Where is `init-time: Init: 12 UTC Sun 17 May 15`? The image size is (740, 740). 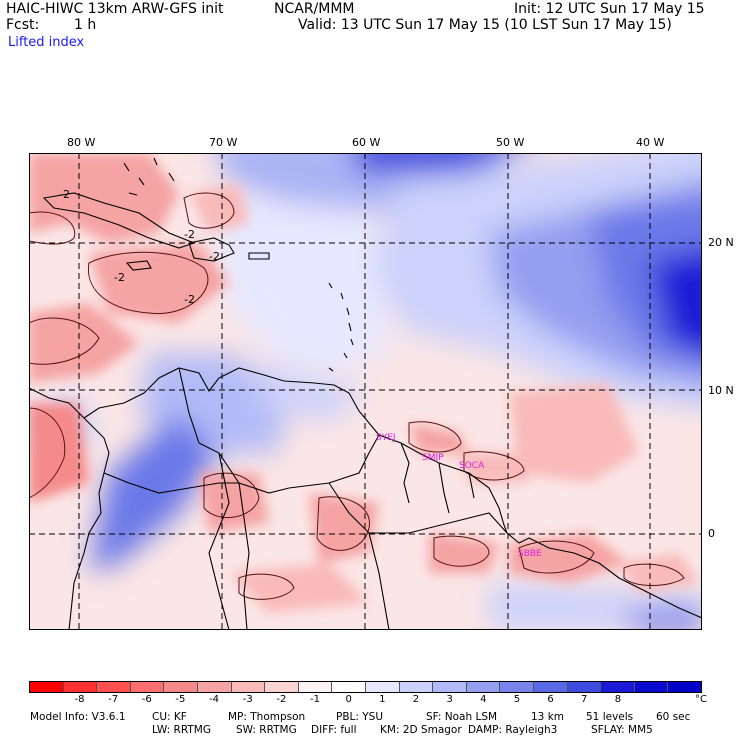 init-time: Init: 12 UTC Sun 17 May 15 is located at coordinates (609, 9).